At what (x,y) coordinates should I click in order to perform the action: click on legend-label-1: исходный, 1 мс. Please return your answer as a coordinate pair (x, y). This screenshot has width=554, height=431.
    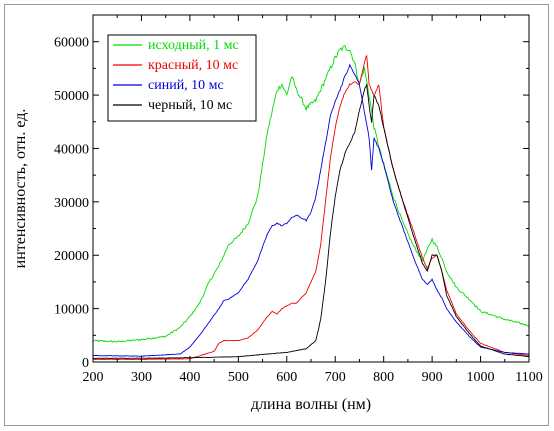
    Looking at the image, I should click on (193, 45).